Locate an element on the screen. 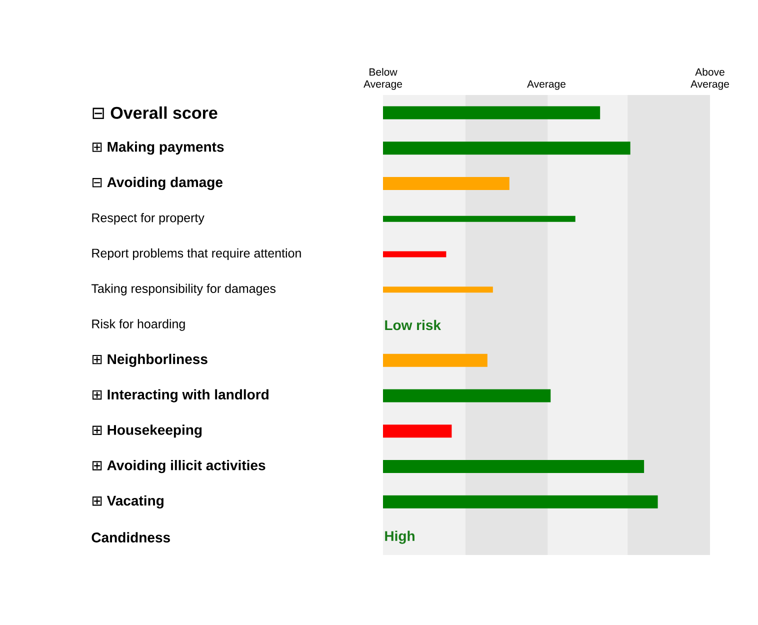  annotation: Low risk is located at coordinates (413, 325).